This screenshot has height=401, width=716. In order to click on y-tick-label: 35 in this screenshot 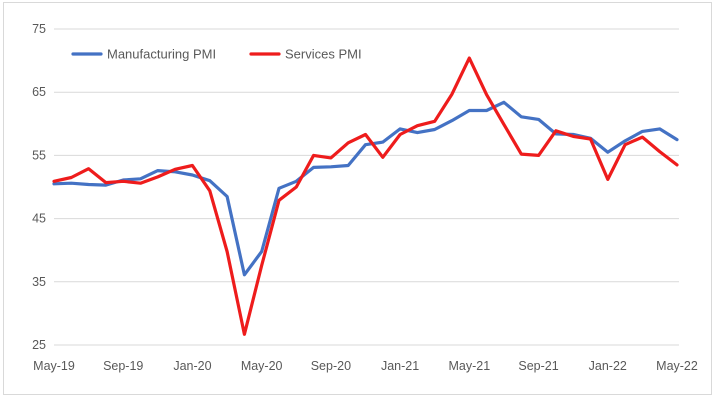, I will do `click(39, 282)`.